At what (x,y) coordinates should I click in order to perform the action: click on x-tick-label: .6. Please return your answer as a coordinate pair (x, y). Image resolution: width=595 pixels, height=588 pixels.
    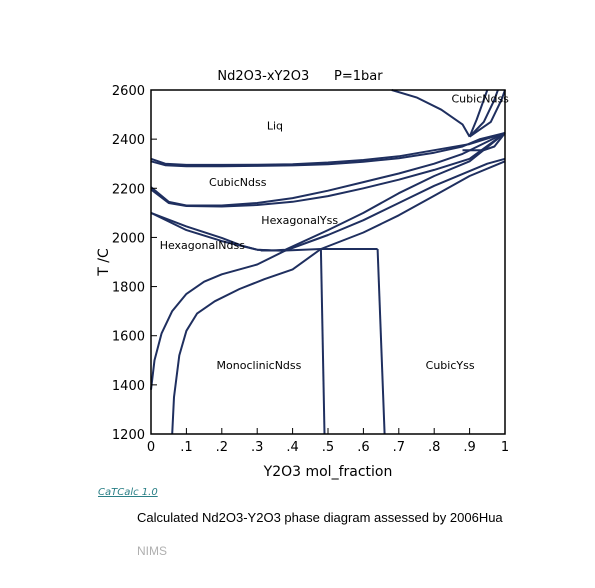
    Looking at the image, I should click on (363, 447).